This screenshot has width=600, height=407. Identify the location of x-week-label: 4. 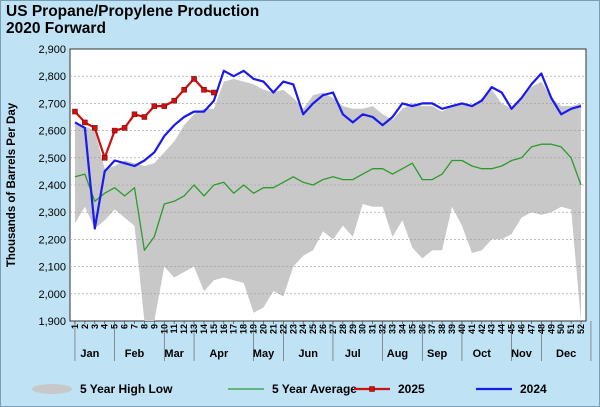
(105, 326).